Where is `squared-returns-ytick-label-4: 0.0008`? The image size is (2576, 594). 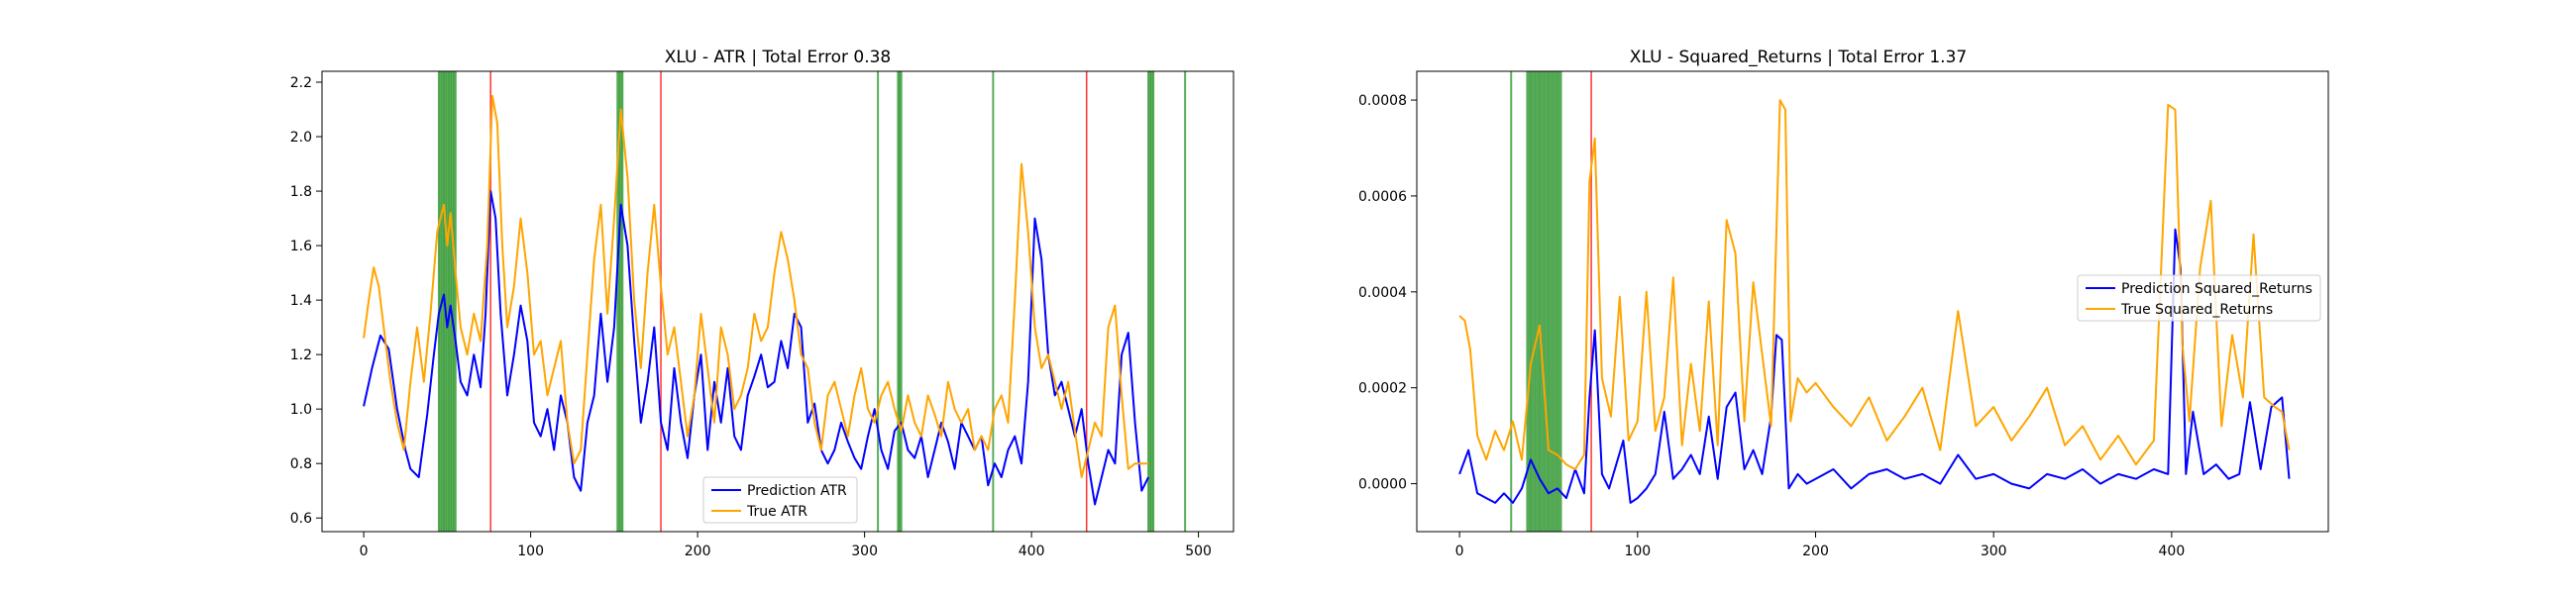 squared-returns-ytick-label-4: 0.0008 is located at coordinates (1382, 101).